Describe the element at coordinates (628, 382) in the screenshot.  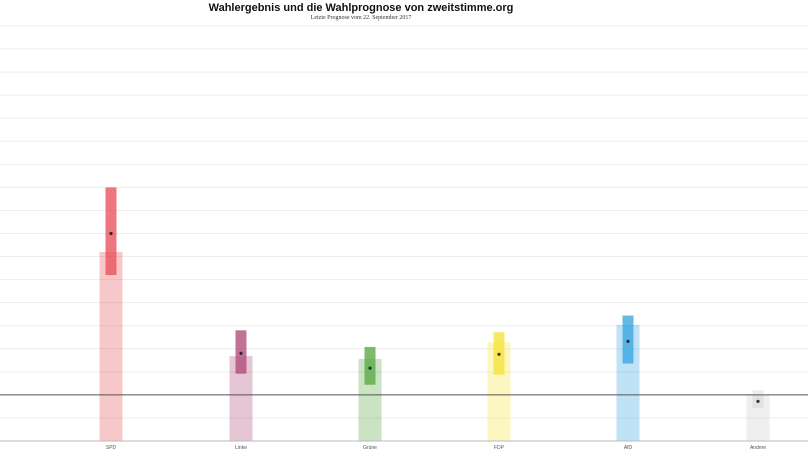
I see `result-bar-AfD` at that location.